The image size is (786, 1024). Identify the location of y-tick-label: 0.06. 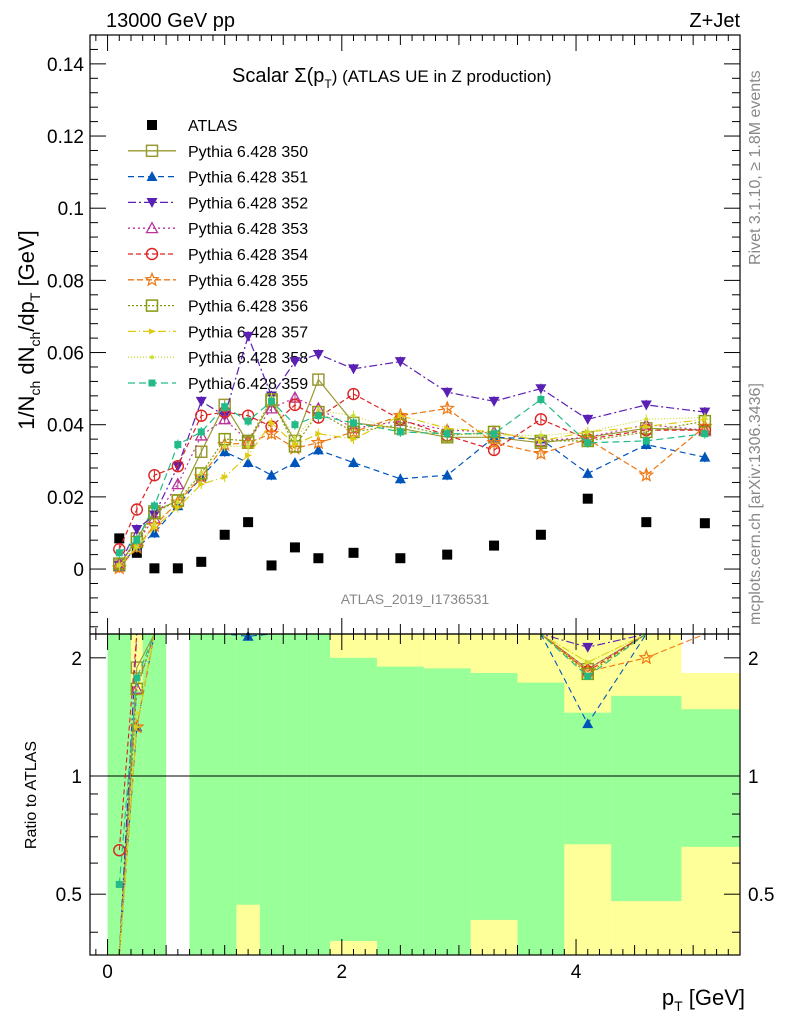
(65, 354).